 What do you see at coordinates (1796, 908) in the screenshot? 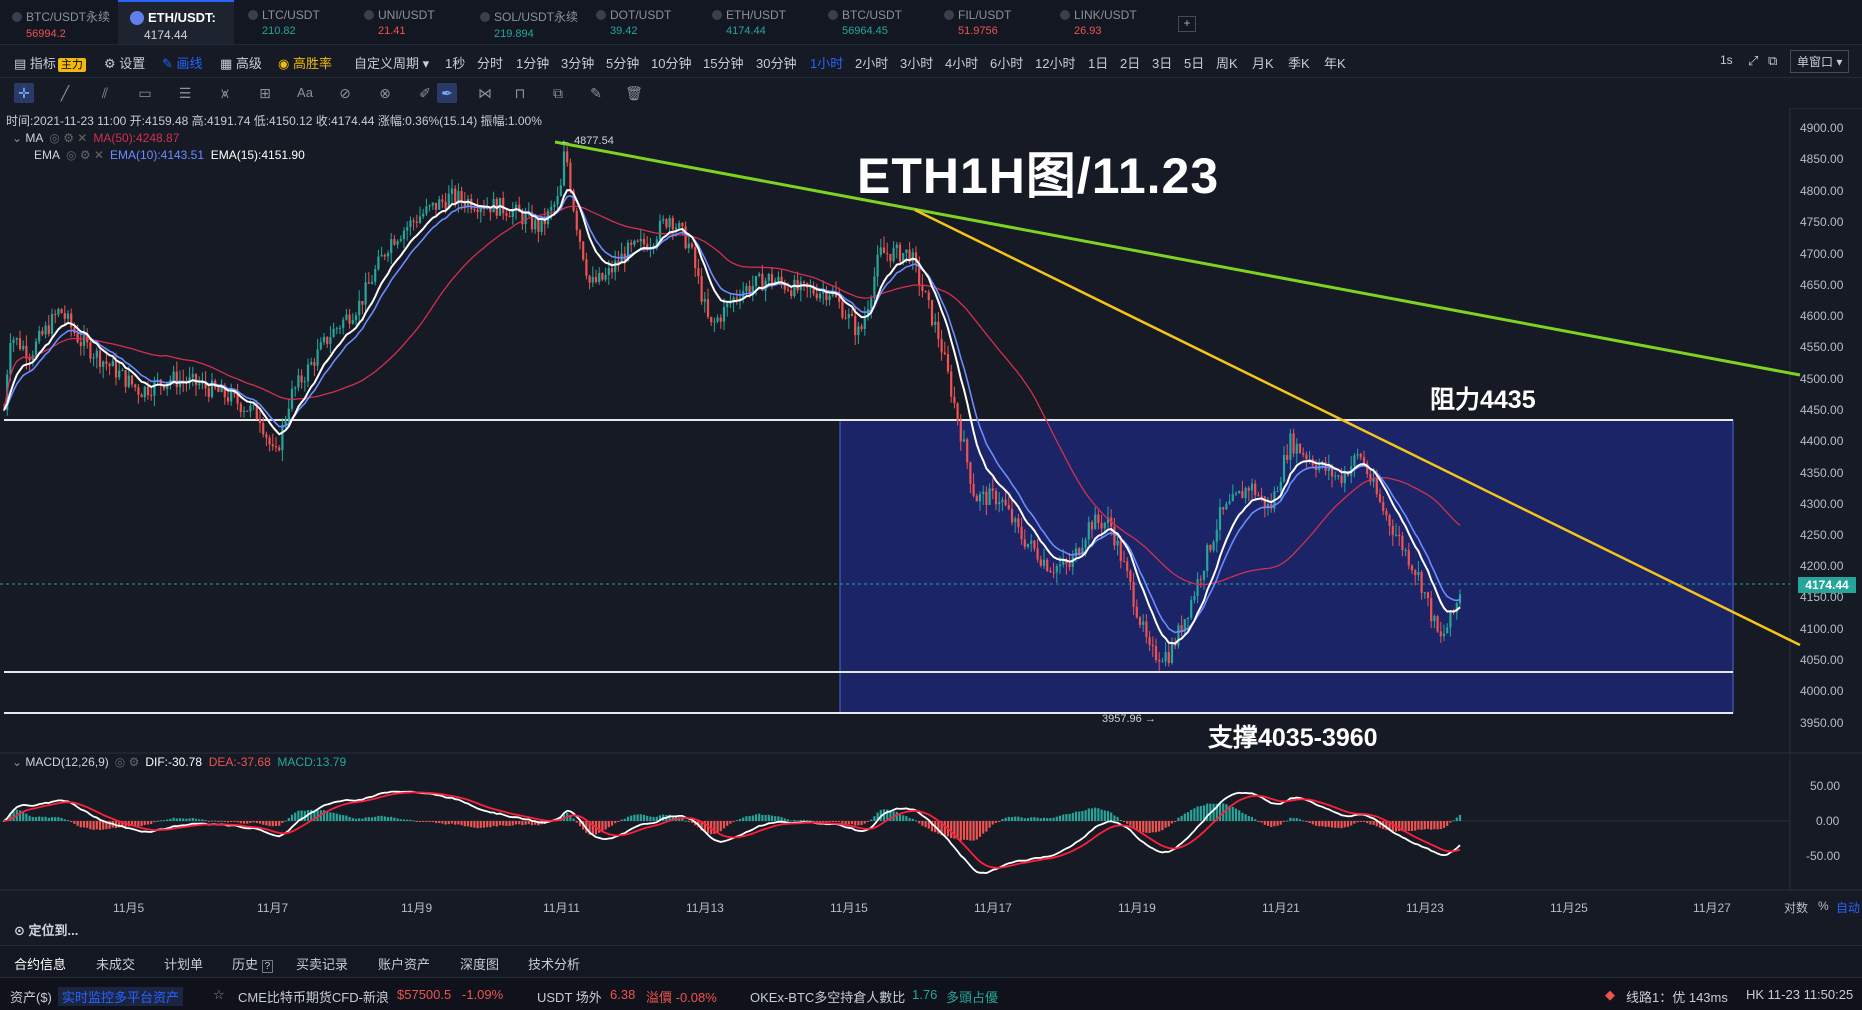
I see `log-scale-toggle: 对数` at bounding box center [1796, 908].